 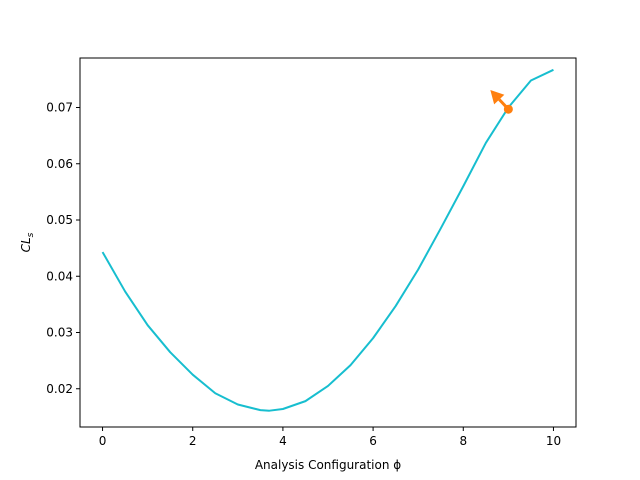 I want to click on y-tick-label: 0.04, so click(x=59, y=276).